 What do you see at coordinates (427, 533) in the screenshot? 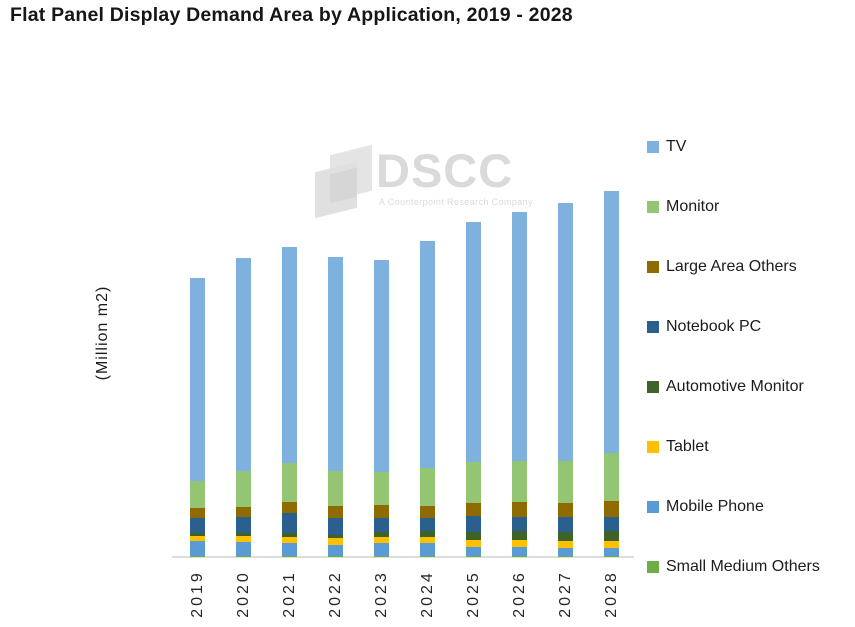
I see `segment-automotive-monitor-2024` at bounding box center [427, 533].